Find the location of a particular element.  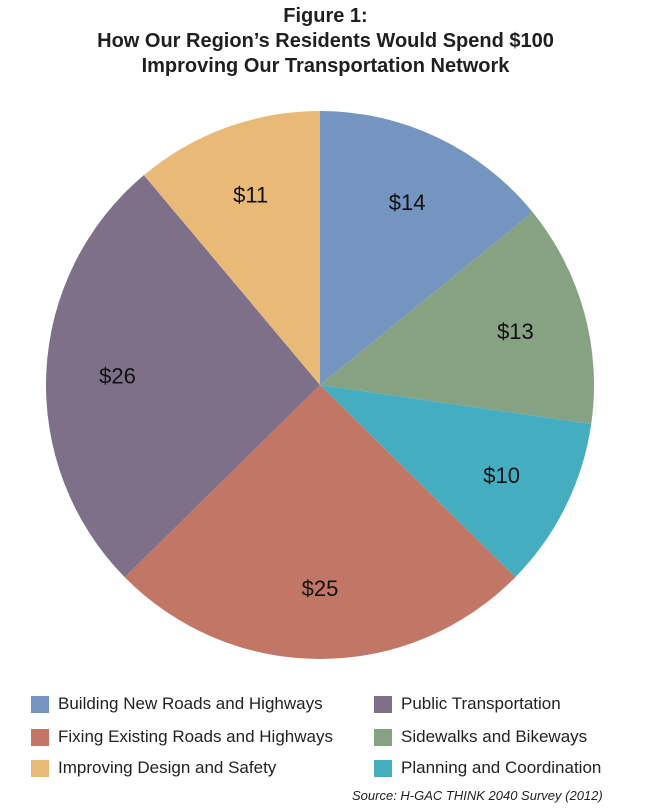

title-line-2: Improving Our Transportation Network is located at coordinates (325, 66).